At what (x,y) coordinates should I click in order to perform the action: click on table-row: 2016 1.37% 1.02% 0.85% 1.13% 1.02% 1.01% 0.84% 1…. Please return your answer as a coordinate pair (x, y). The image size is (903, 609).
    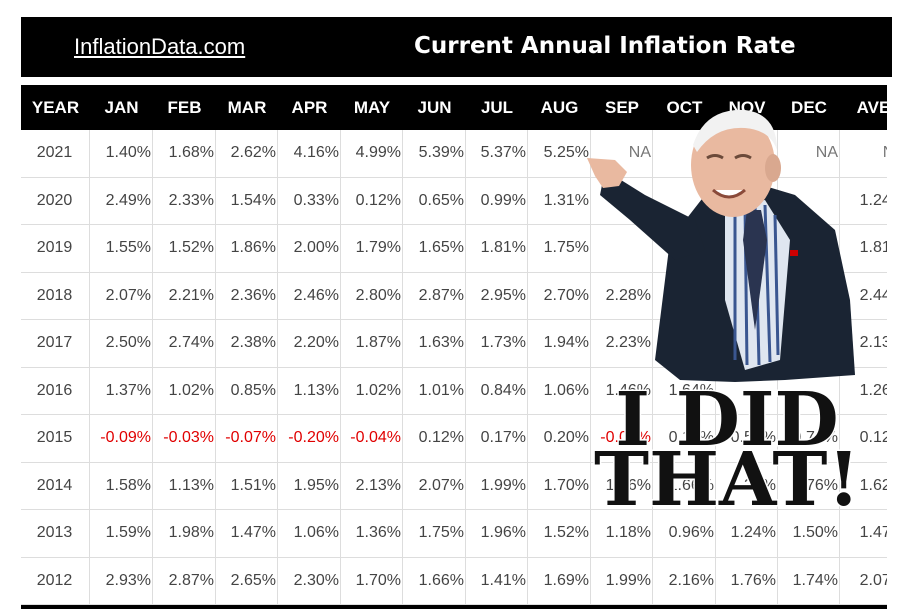
    Looking at the image, I should click on (454, 391).